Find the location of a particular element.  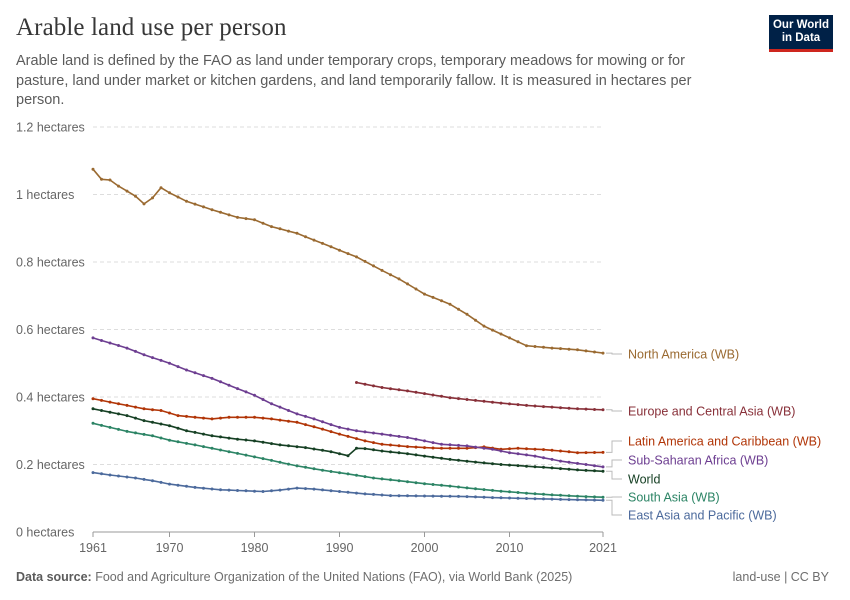

y-tick-label: 0.8 hectares is located at coordinates (50, 263).